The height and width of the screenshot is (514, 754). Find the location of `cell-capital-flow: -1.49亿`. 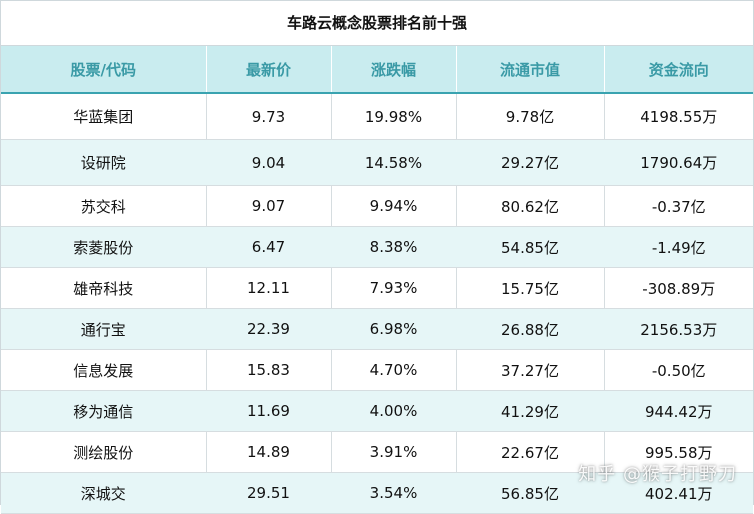

cell-capital-flow: -1.49亿 is located at coordinates (678, 247).